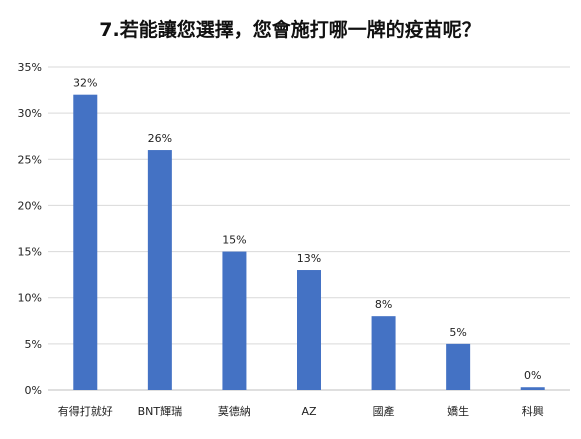 The width and height of the screenshot is (581, 439). Describe the element at coordinates (234, 411) in the screenshot. I see `x-tick-label: 莫德納` at that location.